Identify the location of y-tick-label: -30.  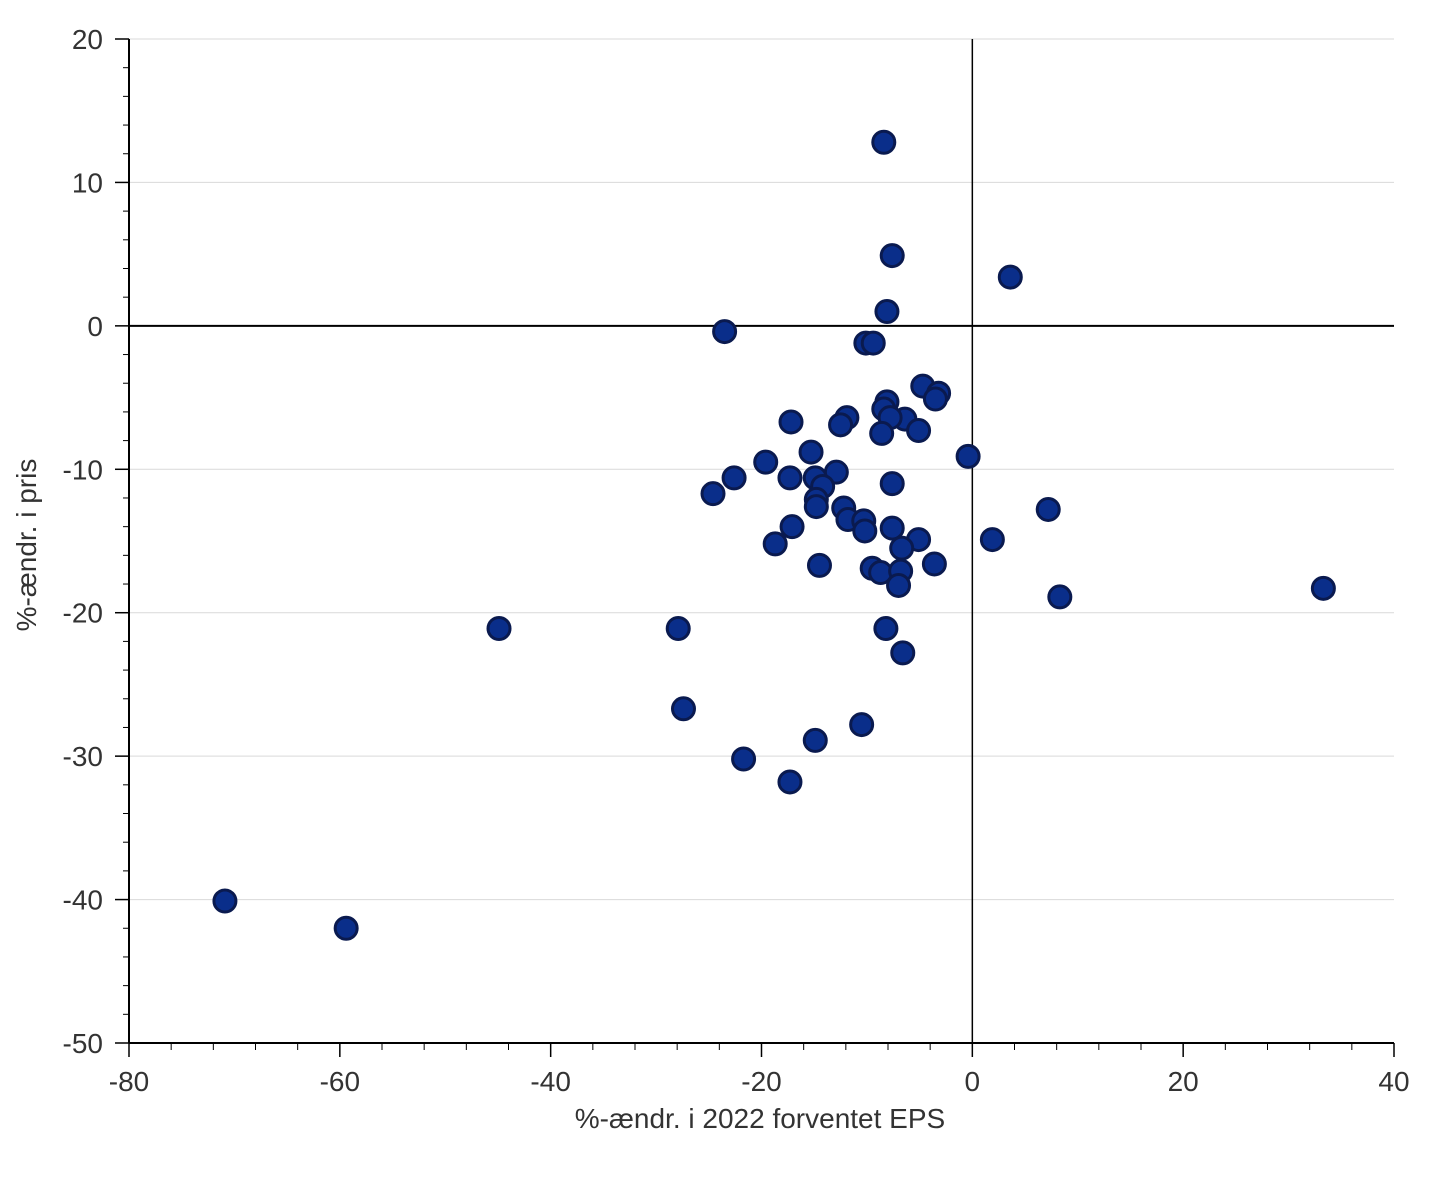
(83, 756).